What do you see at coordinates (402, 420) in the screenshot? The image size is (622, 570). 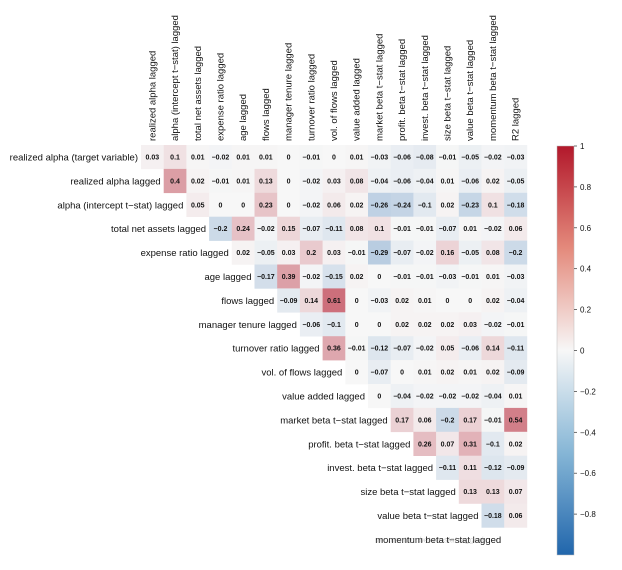 I see `cell-value-label: 0.17` at bounding box center [402, 420].